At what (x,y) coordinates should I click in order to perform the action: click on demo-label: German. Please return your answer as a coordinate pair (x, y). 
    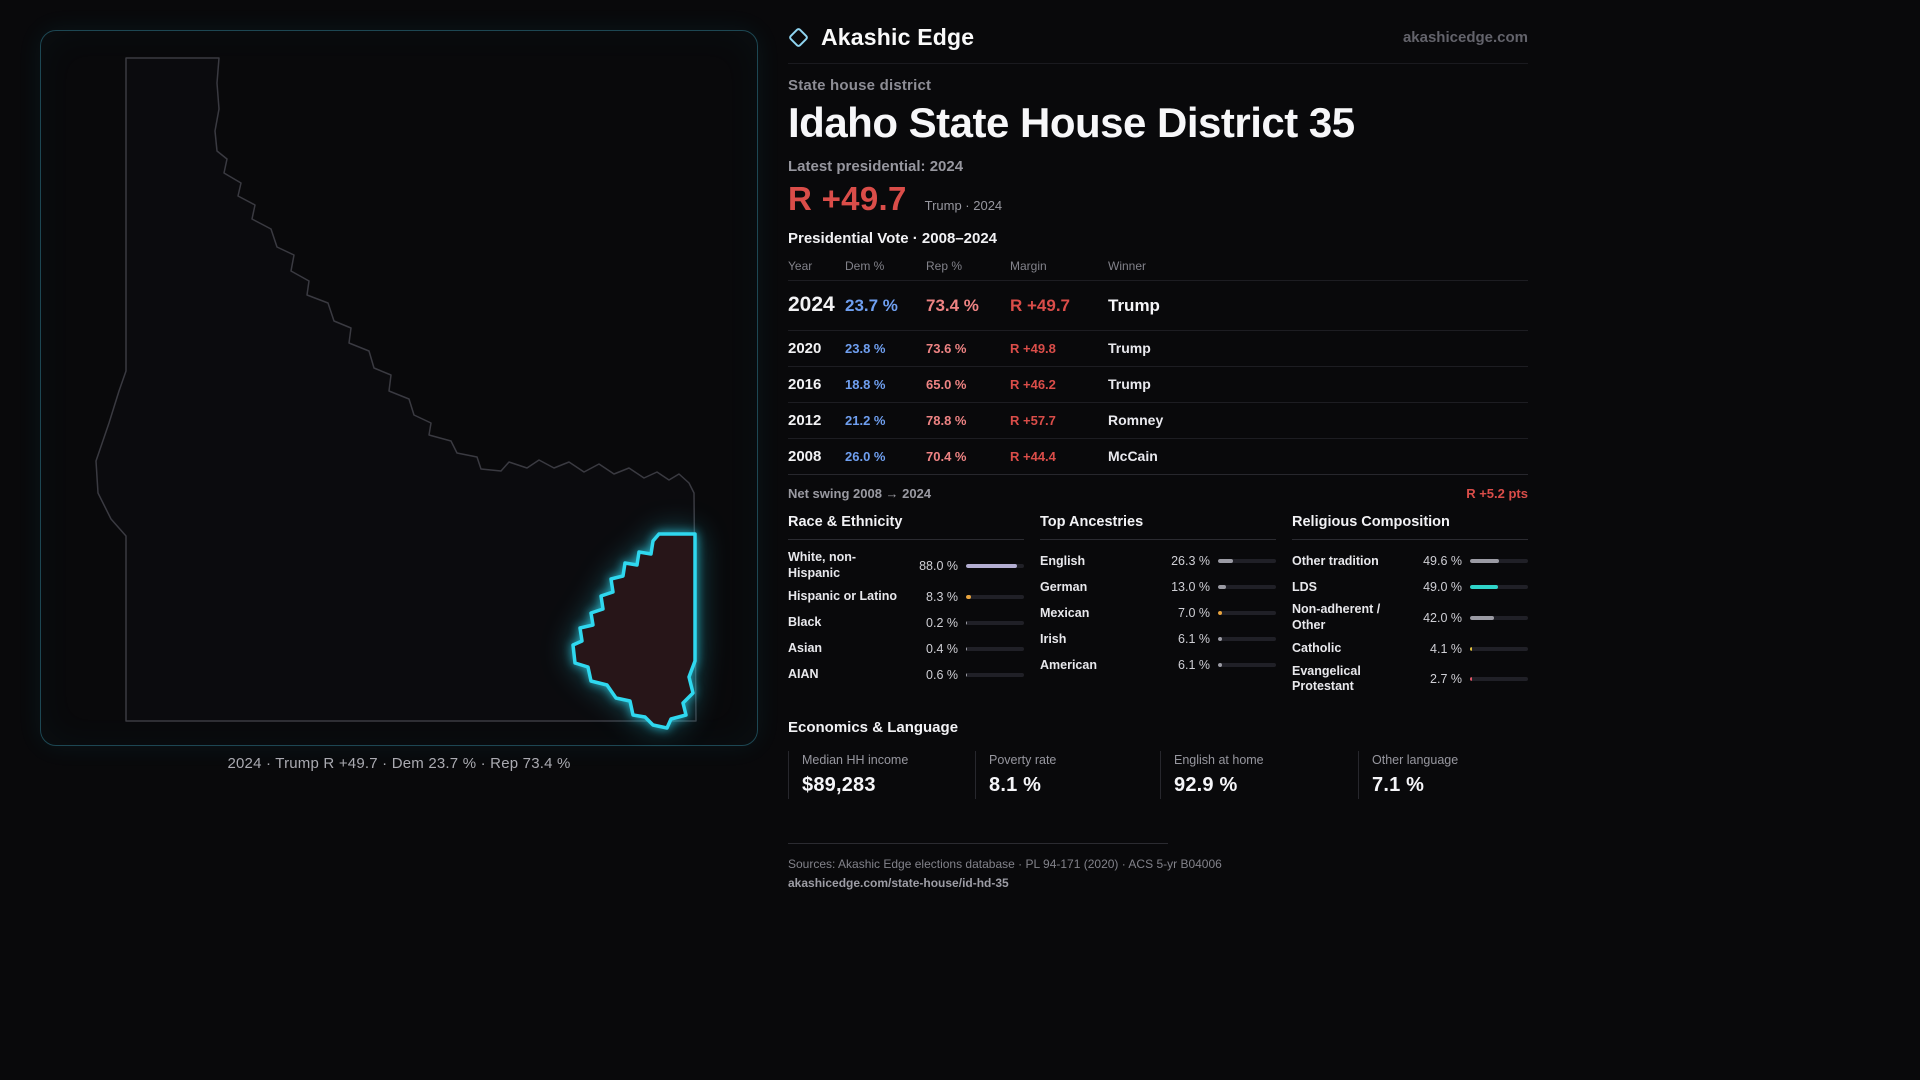
    Looking at the image, I should click on (1064, 586).